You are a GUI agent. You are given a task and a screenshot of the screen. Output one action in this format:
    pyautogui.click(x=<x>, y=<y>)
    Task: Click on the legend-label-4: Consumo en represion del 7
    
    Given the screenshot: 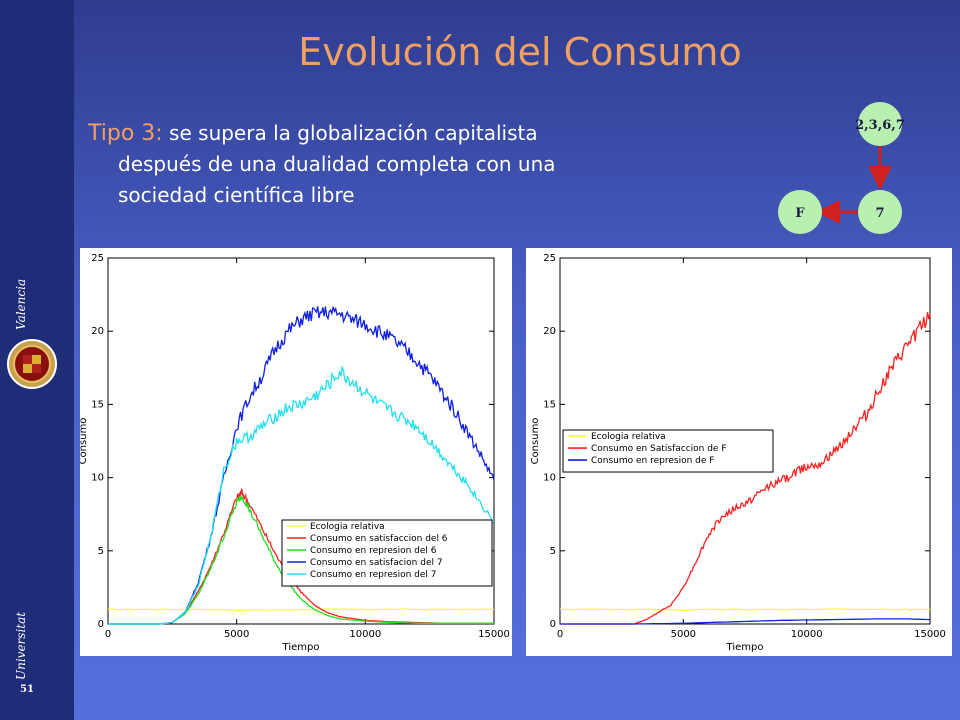 What is the action you would take?
    pyautogui.click(x=373, y=575)
    